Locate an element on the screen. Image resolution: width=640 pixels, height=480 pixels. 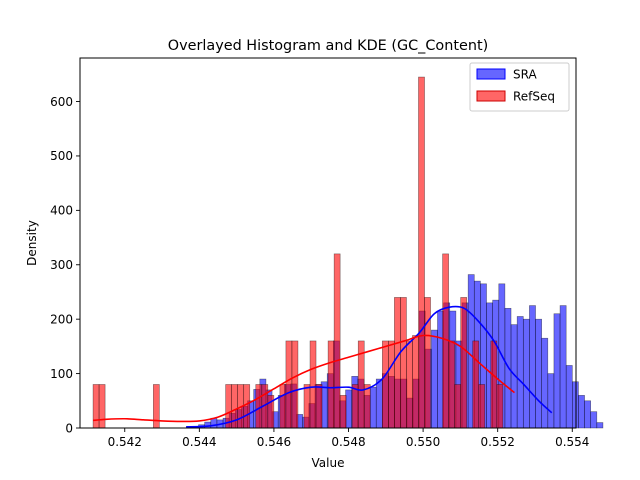
kde-line-refseq is located at coordinates (303, 378).